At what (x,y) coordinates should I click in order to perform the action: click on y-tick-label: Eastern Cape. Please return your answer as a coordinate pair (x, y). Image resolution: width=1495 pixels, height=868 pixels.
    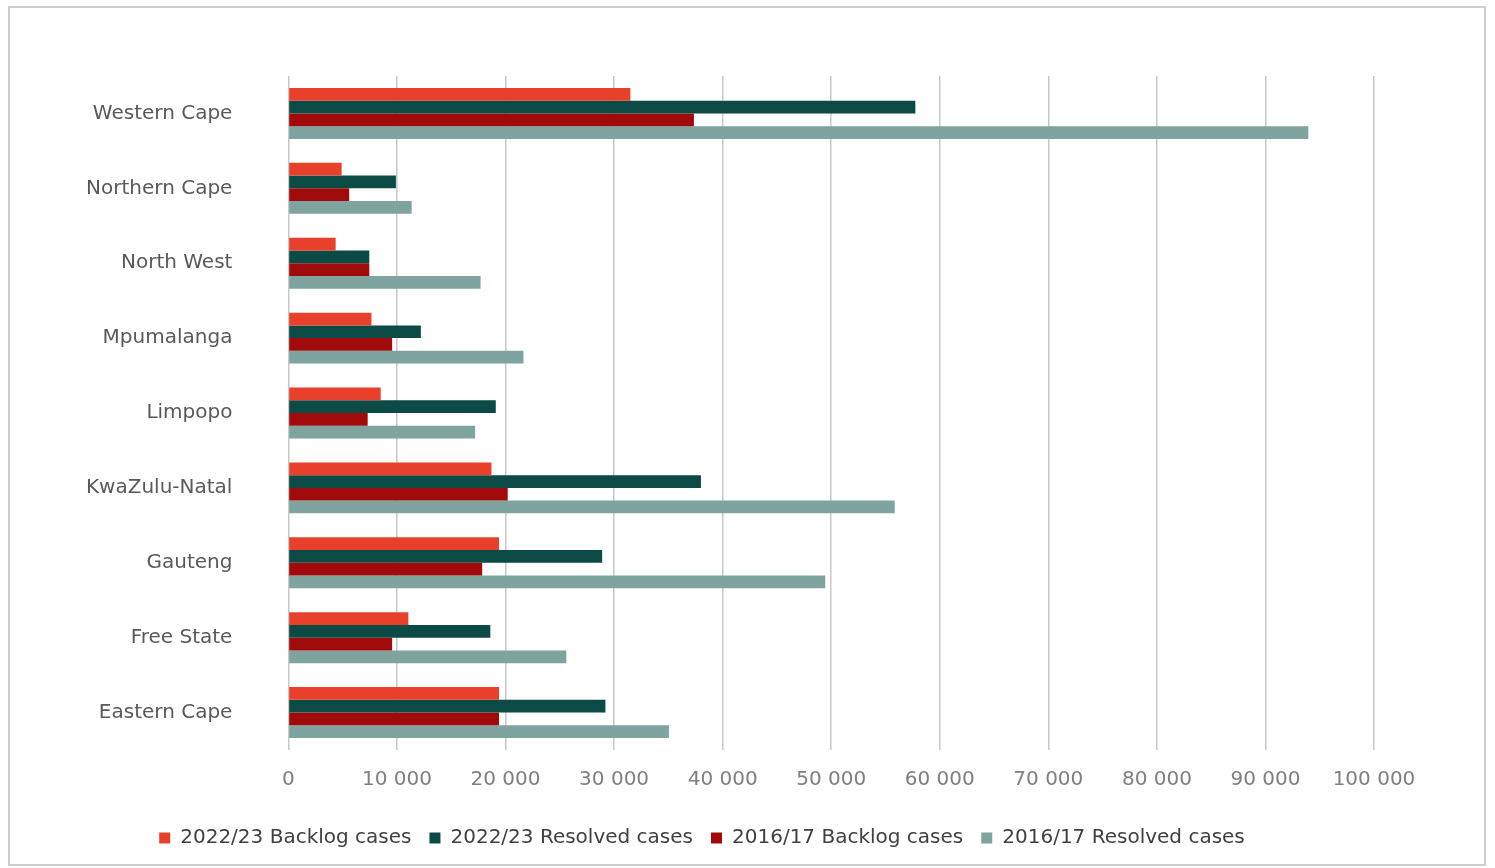
    Looking at the image, I should click on (165, 710).